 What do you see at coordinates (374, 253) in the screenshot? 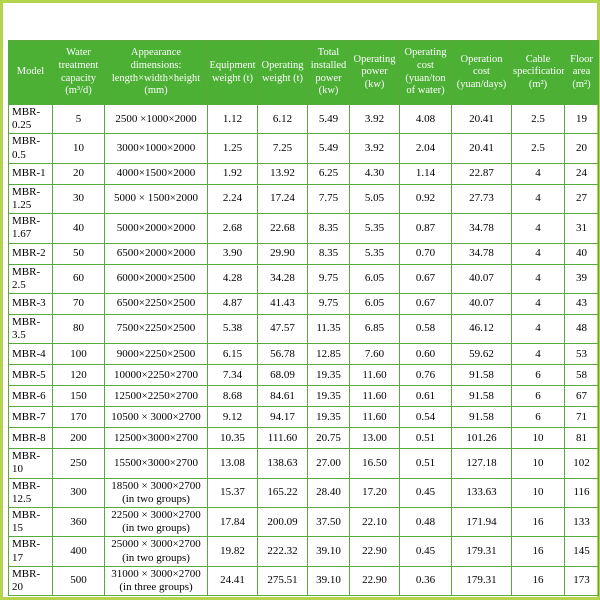
I see `table-cell: 5.35` at bounding box center [374, 253].